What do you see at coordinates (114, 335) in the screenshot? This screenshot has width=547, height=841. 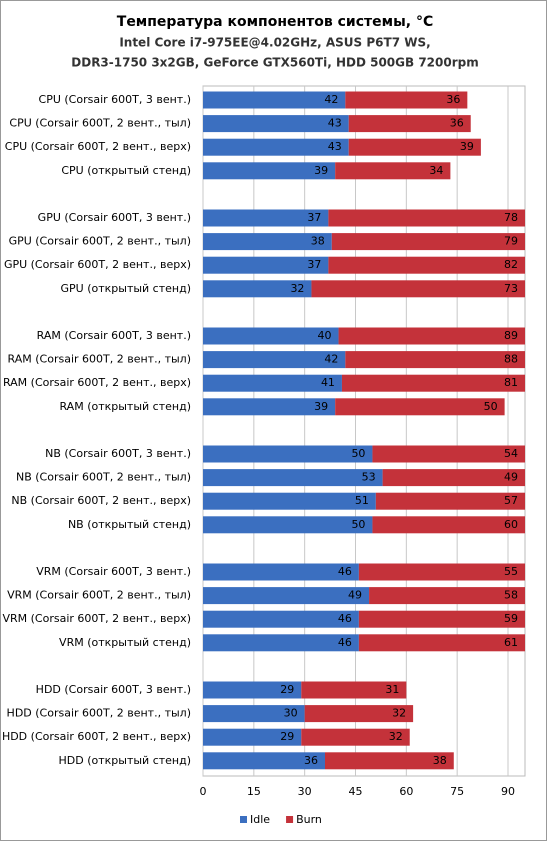 I see `y-tick-label: RAM (Corsair 600T, 3 вент.)` at bounding box center [114, 335].